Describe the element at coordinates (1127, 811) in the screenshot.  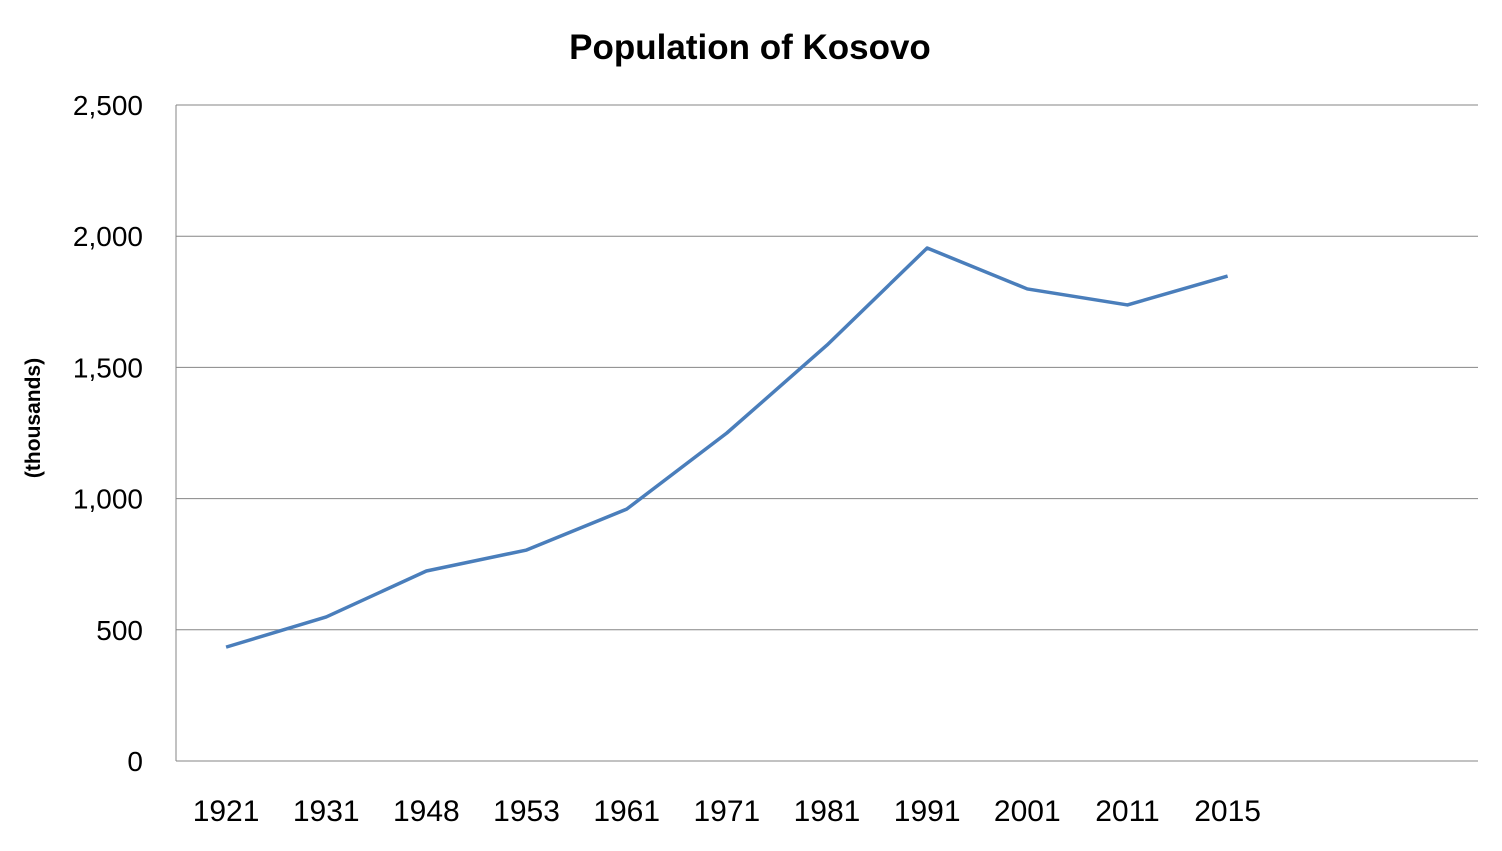
I see `x-tick-label: 2011` at that location.